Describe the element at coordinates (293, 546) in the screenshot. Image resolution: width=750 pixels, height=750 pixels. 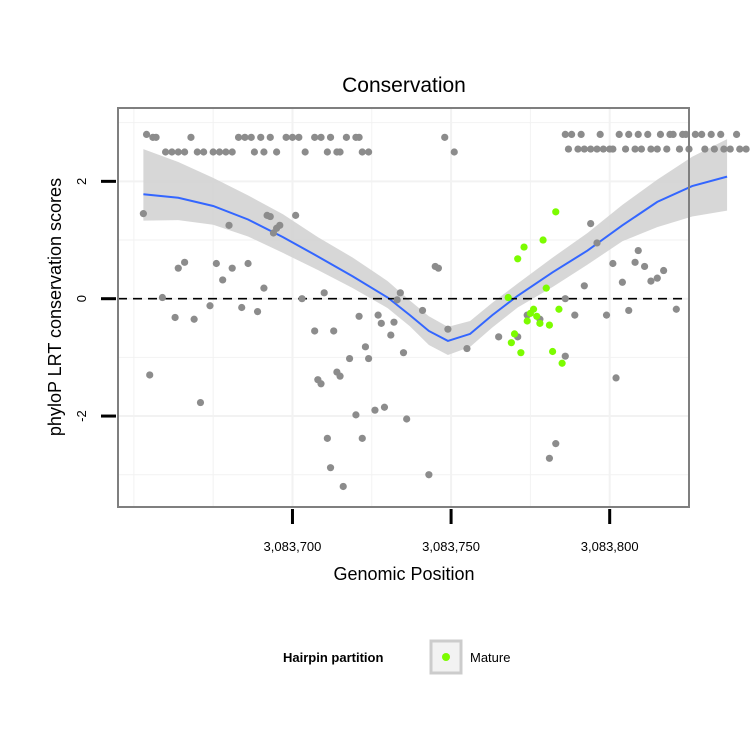
I see `x-tick-label: 3,083,700` at that location.